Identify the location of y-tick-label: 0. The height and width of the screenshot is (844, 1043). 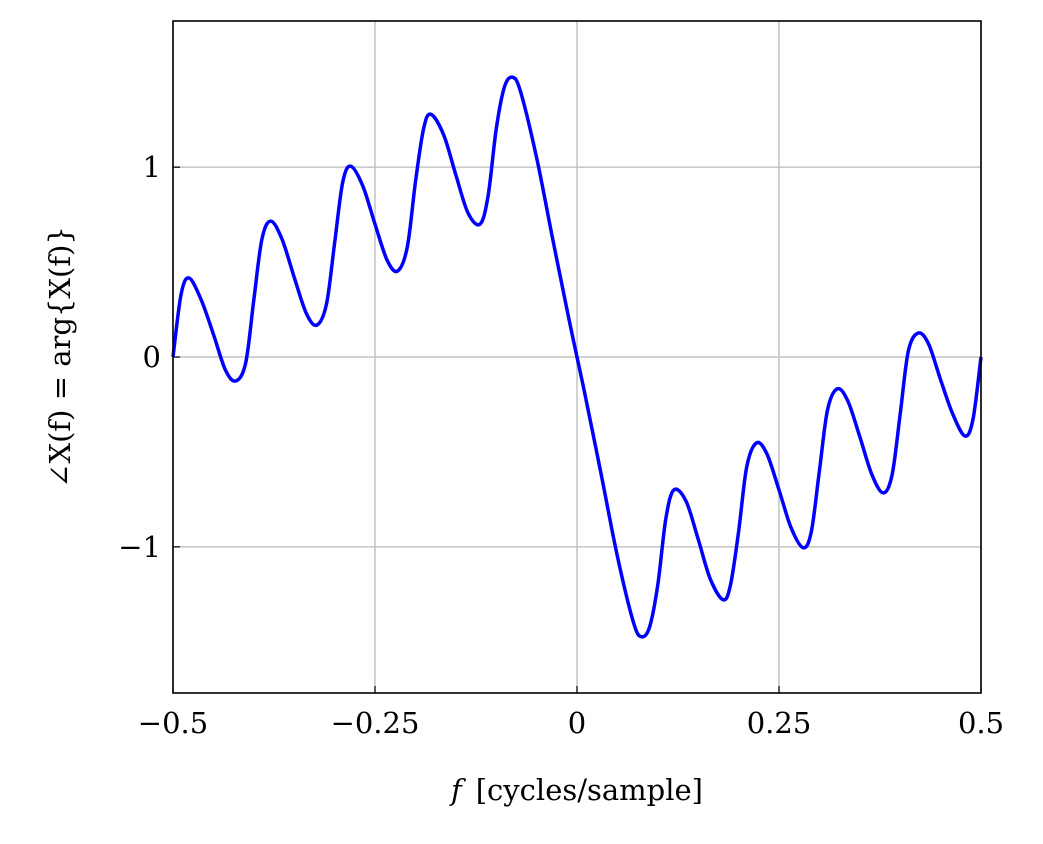
(152, 357).